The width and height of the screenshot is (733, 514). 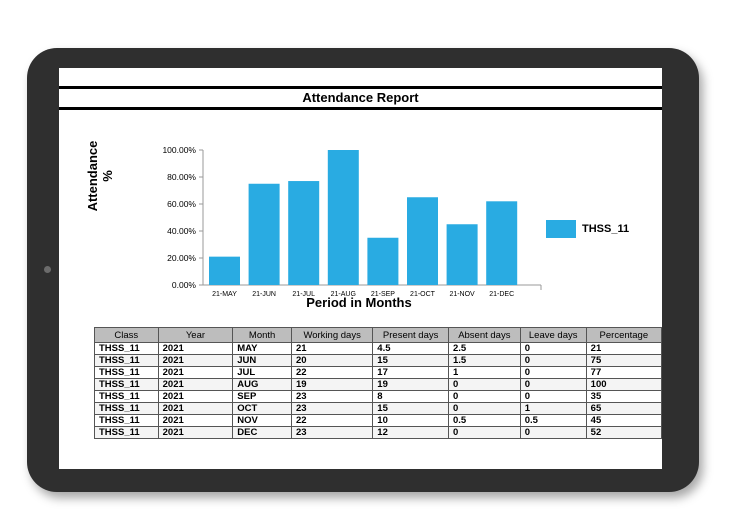 What do you see at coordinates (383, 261) in the screenshot?
I see `bar-21-sep` at bounding box center [383, 261].